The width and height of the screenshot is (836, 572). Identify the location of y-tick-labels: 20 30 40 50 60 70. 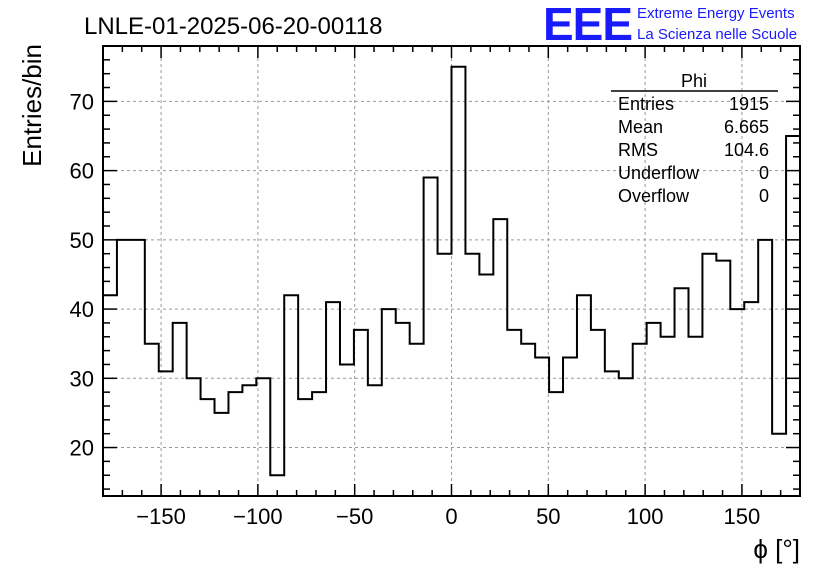
(82, 274).